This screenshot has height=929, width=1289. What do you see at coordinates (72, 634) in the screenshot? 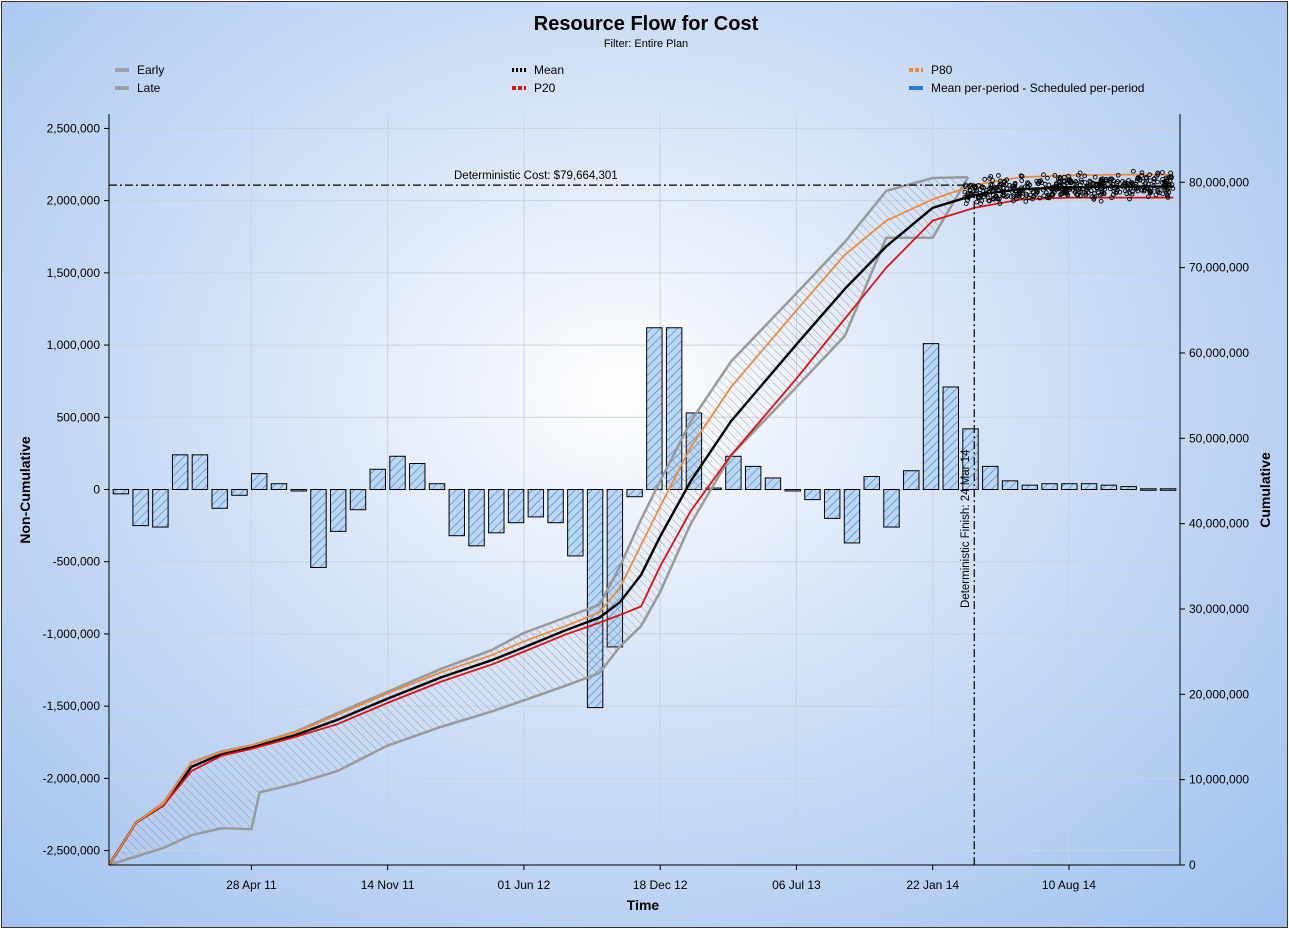
I see `y-tick-label-left: -1,000,000` at bounding box center [72, 634].